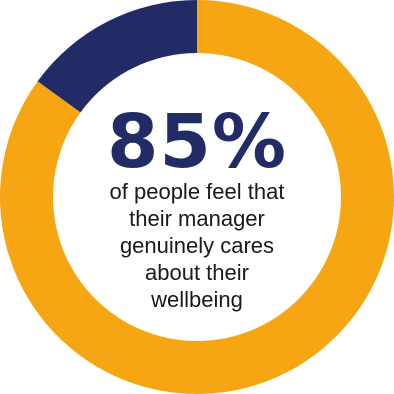 This screenshot has height=394, width=394. I want to click on caption-line: about their, so click(197, 272).